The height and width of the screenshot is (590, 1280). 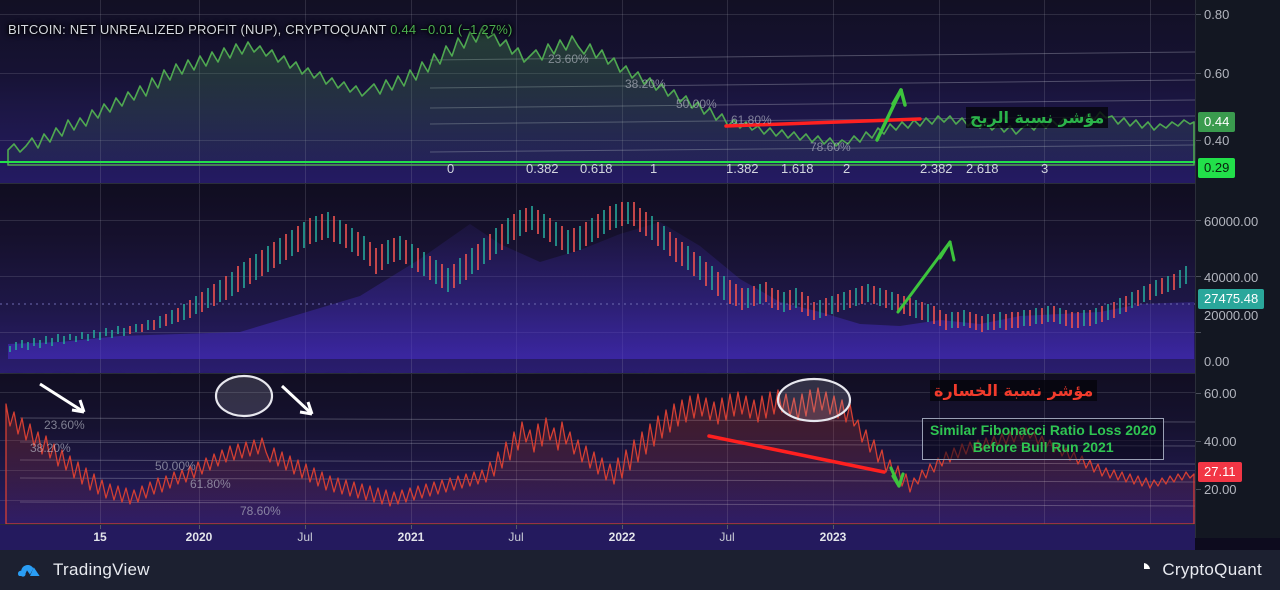 I want to click on tradingview-brand: TradingView, so click(x=84, y=570).